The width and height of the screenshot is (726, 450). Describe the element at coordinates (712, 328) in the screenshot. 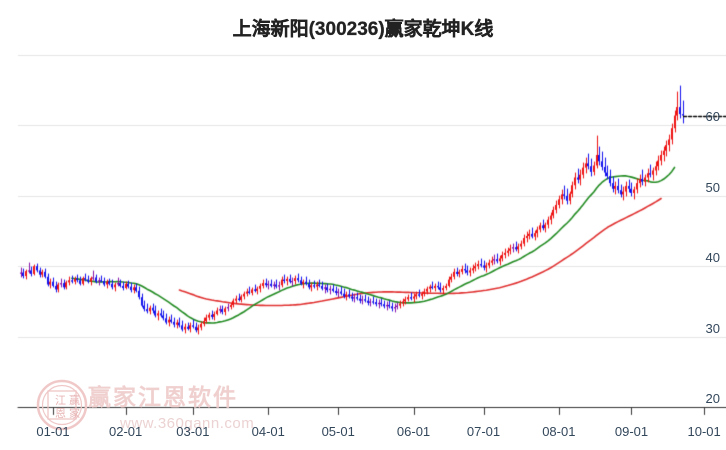

I see `y-axis-tick-label: 30` at that location.